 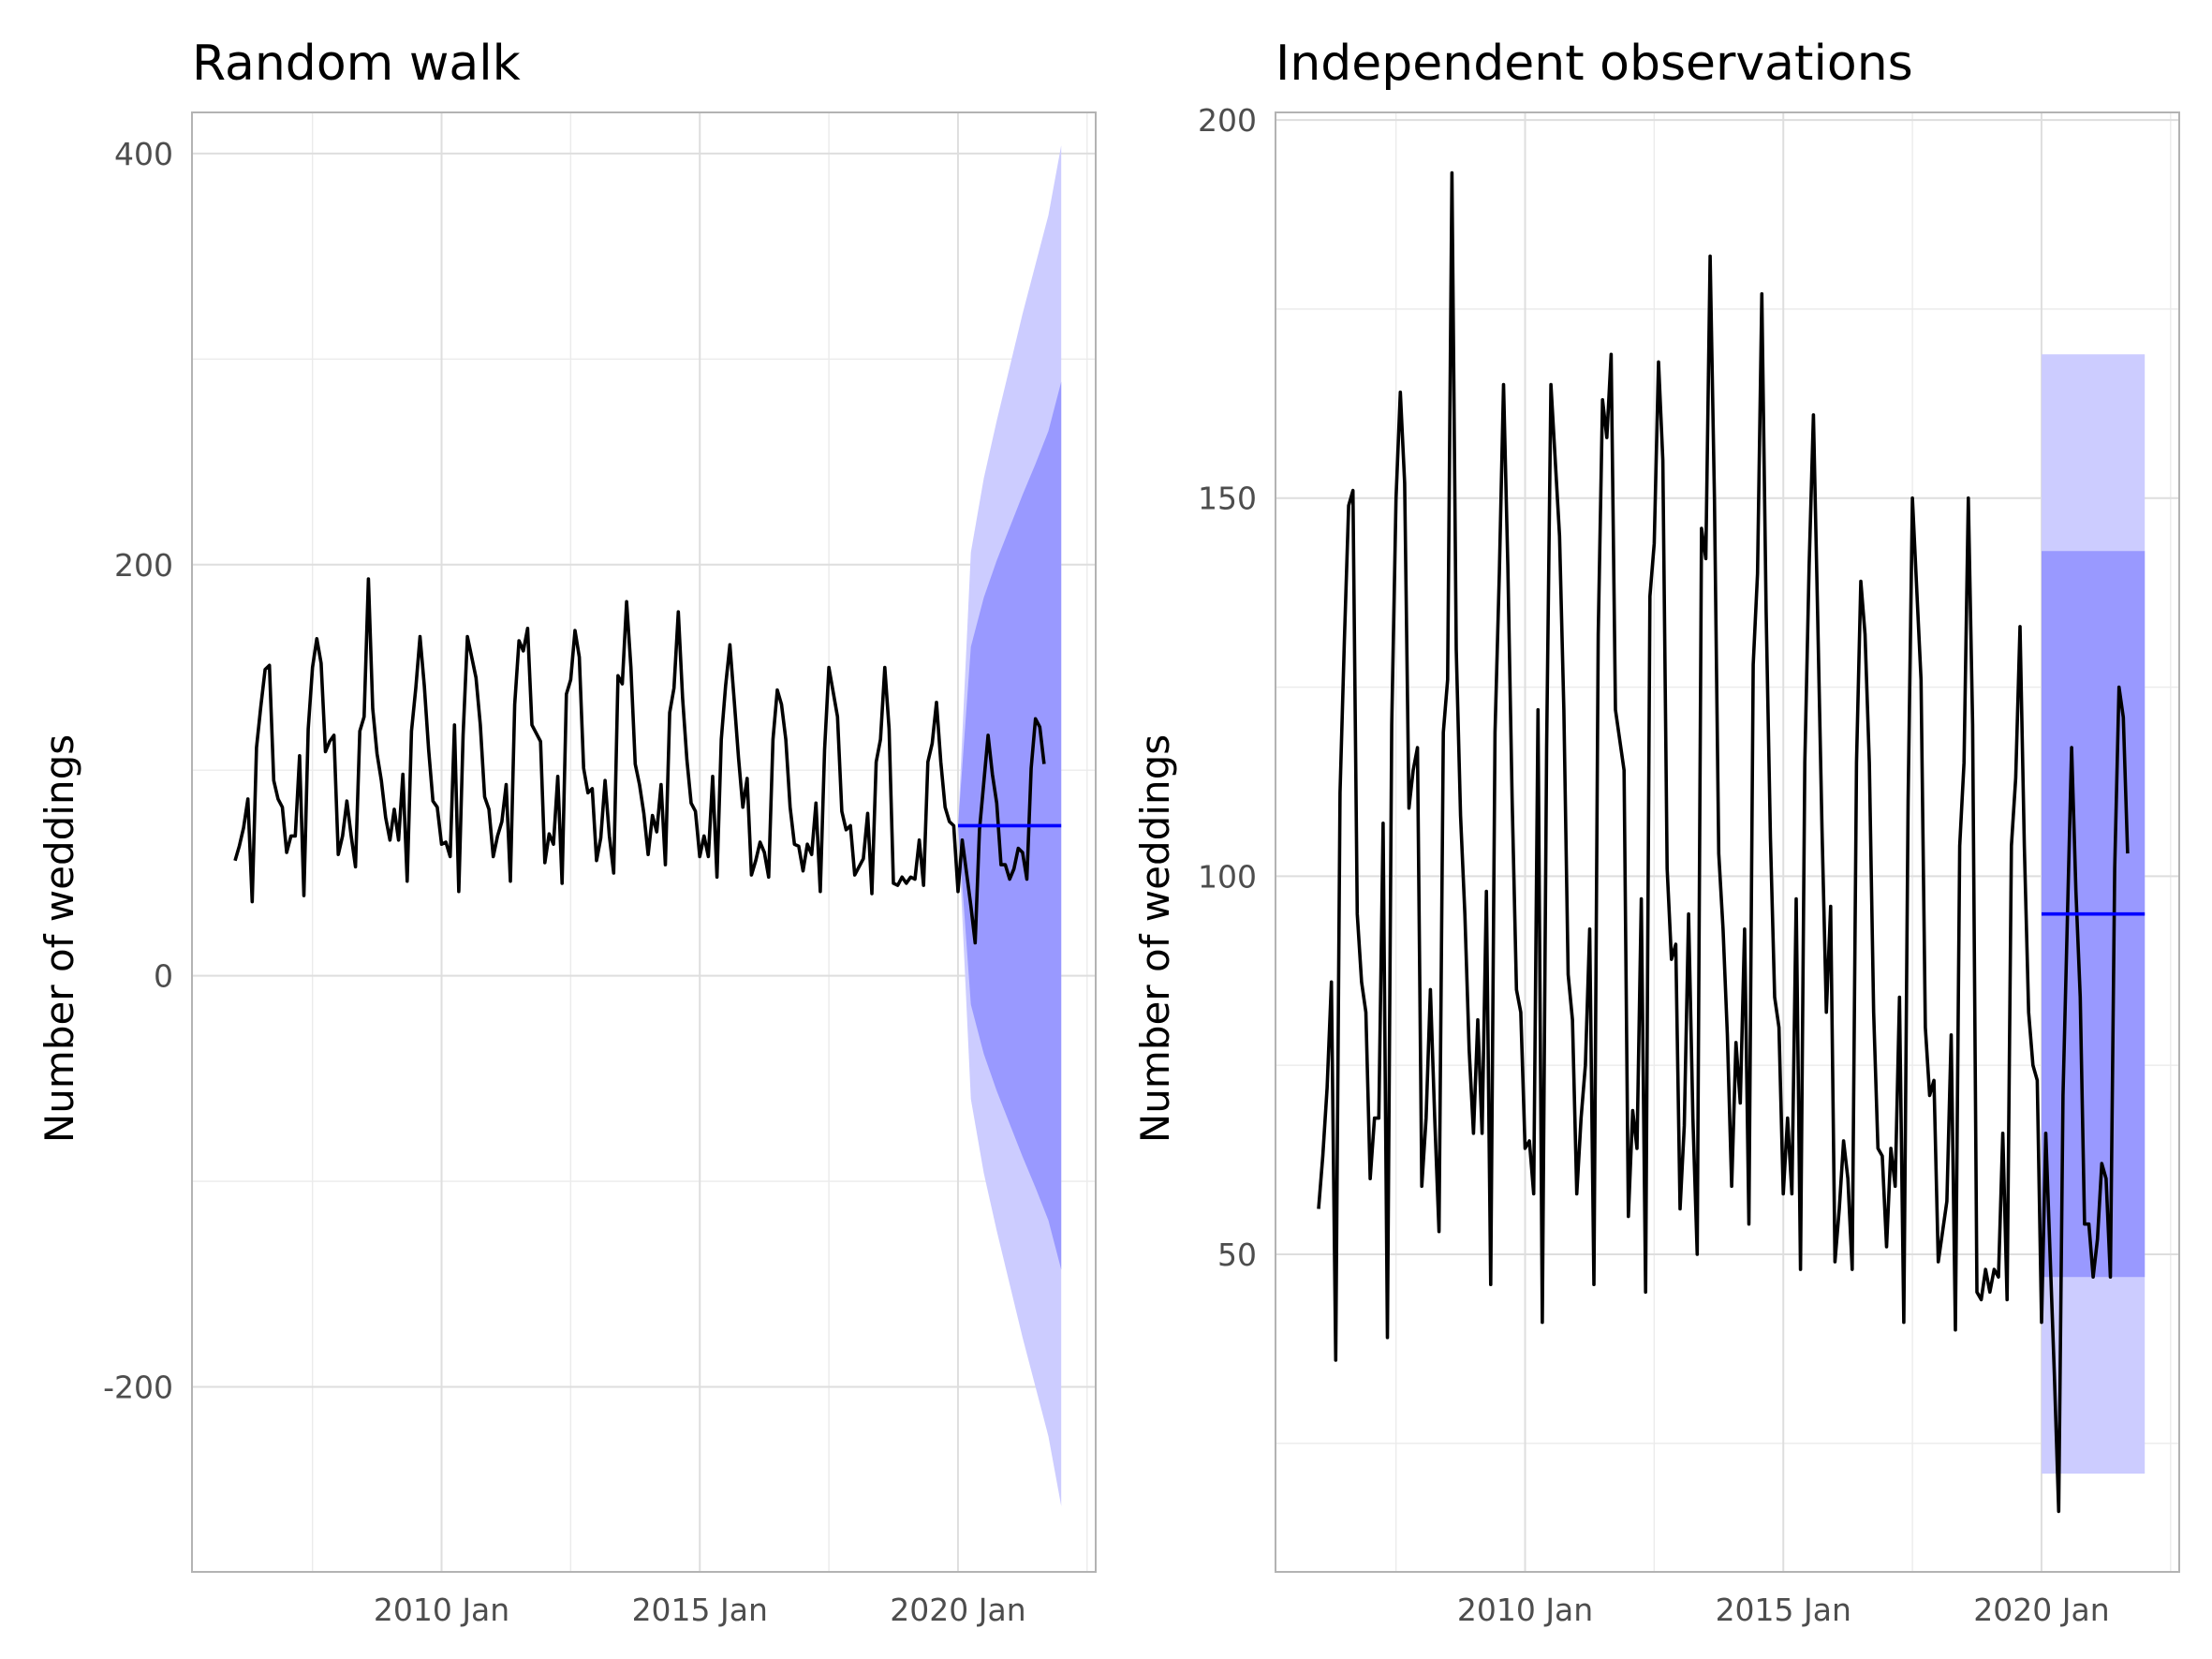 What do you see at coordinates (163, 977) in the screenshot?
I see `y-tick-label: 0` at bounding box center [163, 977].